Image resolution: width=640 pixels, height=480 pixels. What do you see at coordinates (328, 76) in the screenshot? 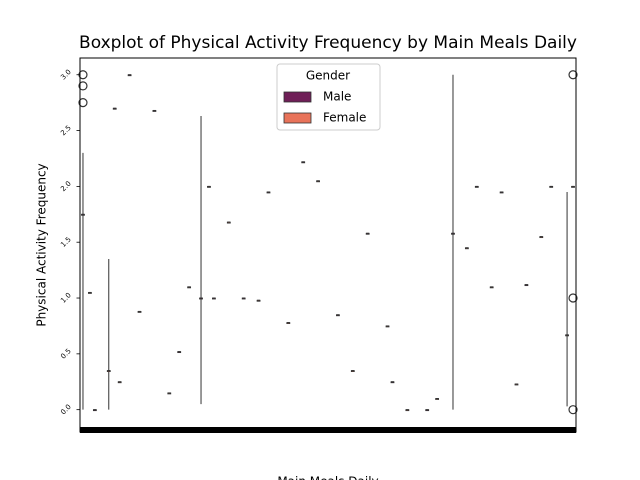
I see `legend-title: Gender` at bounding box center [328, 76].